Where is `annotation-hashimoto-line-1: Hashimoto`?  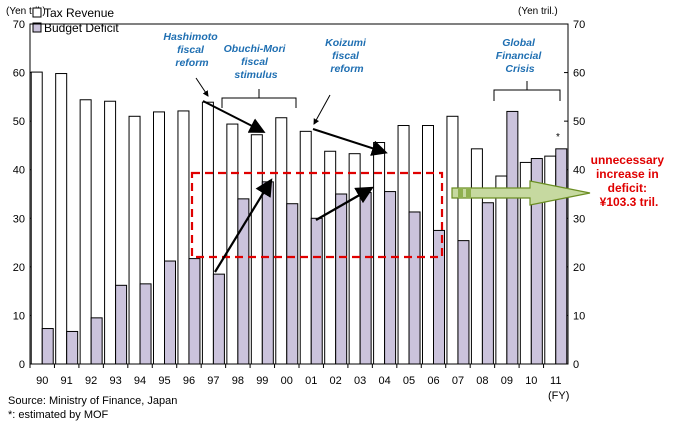 annotation-hashimoto-line-1: Hashimoto is located at coordinates (190, 37).